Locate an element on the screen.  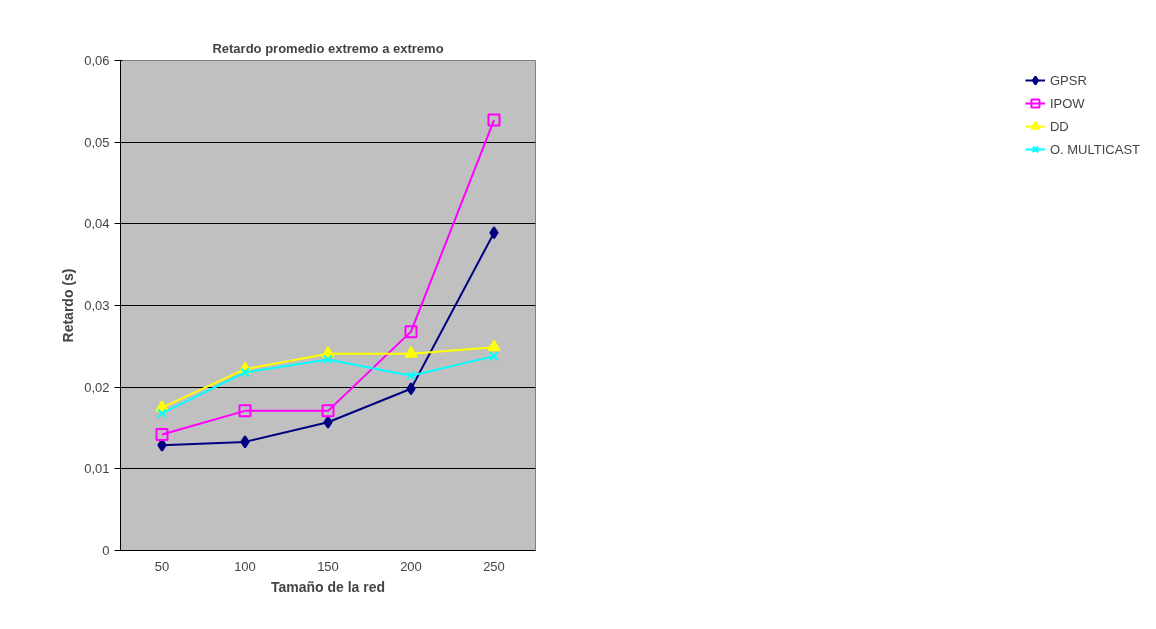
y-tick-label: 0,04 is located at coordinates (97, 224).